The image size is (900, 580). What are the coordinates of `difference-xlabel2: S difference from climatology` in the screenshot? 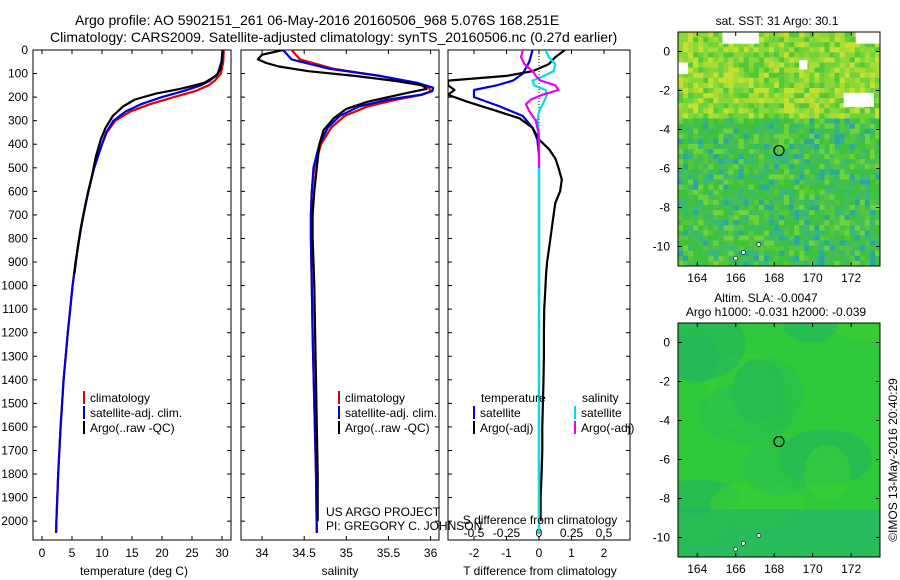 It's located at (540, 520).